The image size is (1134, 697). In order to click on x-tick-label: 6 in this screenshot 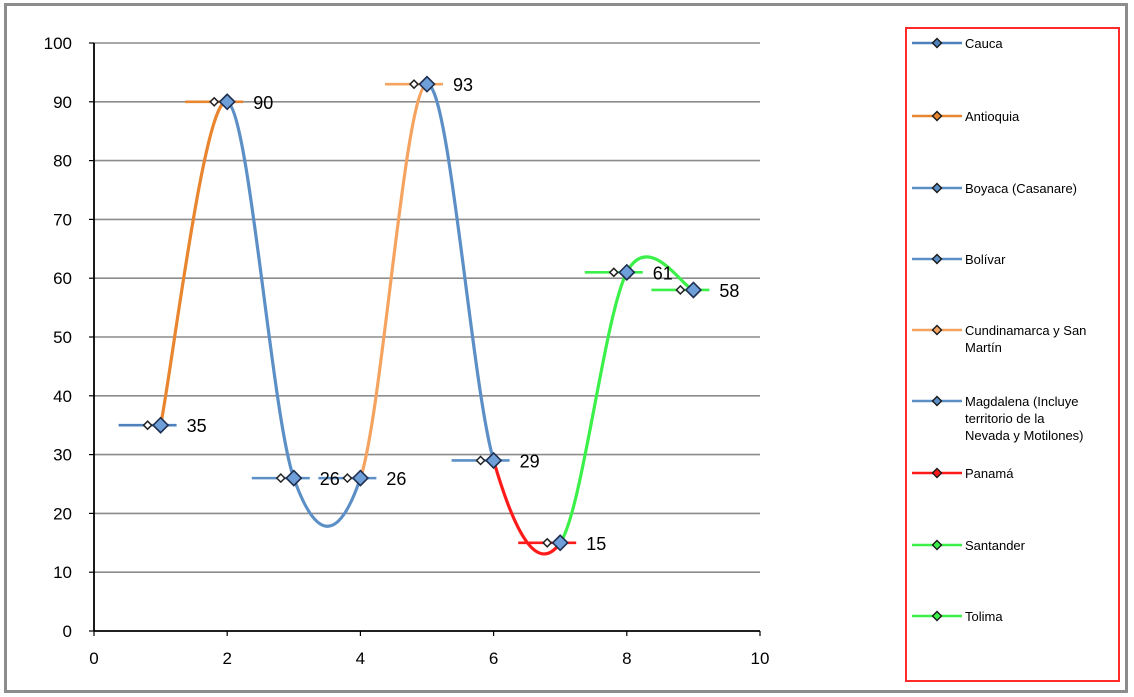, I will do `click(493, 658)`.